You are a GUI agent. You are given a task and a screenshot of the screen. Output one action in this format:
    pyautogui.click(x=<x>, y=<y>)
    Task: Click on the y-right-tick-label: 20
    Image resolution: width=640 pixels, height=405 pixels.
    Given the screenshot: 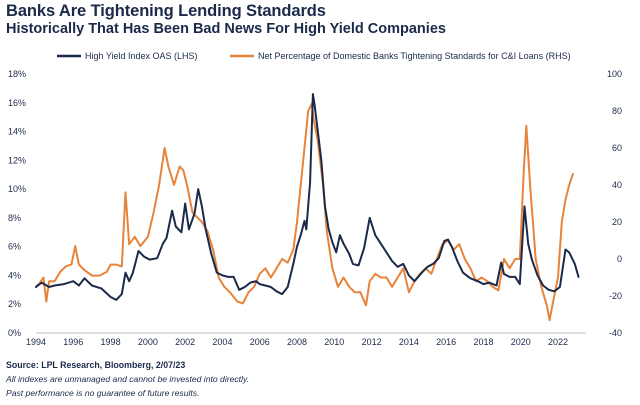 What is the action you would take?
    pyautogui.click(x=617, y=222)
    